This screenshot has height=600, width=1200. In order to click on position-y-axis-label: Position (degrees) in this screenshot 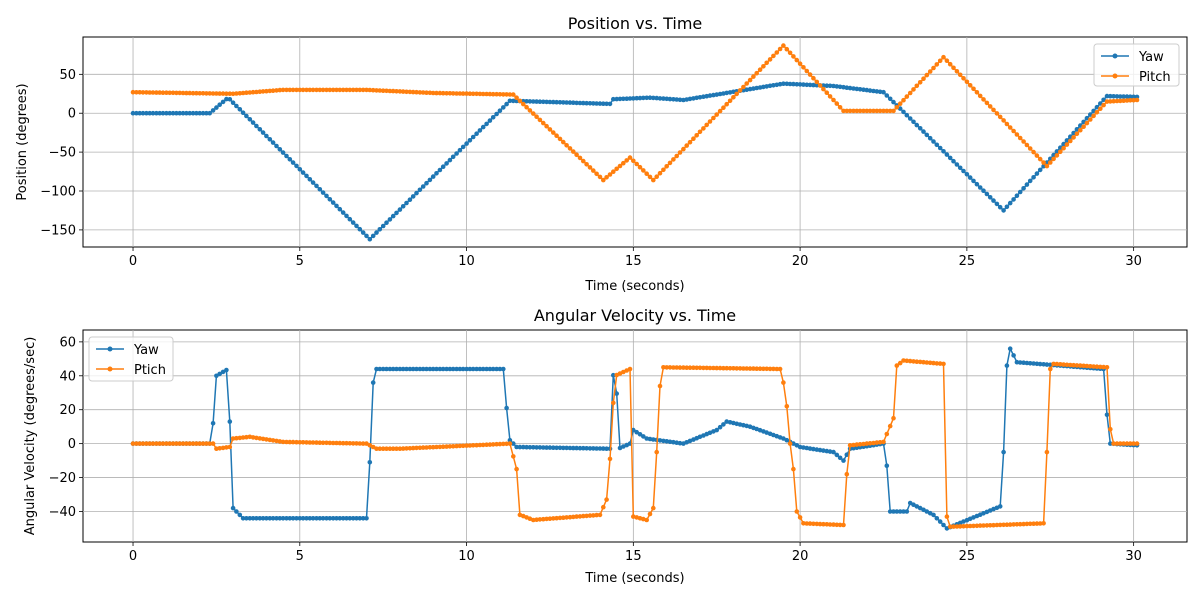, I will do `click(22, 141)`.